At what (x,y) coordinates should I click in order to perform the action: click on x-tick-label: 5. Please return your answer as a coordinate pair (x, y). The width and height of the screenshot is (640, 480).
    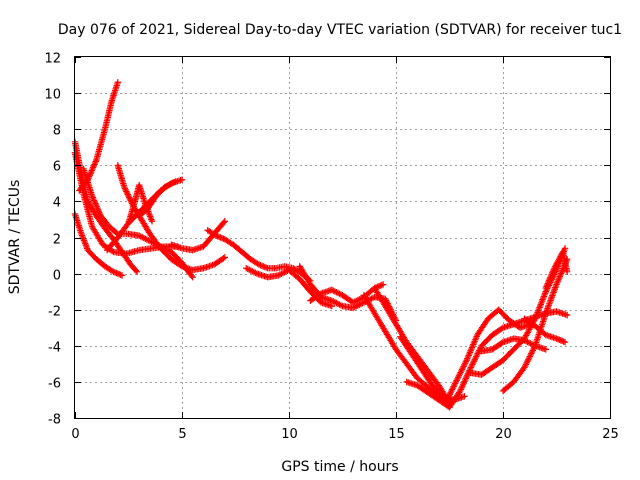
    Looking at the image, I should click on (182, 434).